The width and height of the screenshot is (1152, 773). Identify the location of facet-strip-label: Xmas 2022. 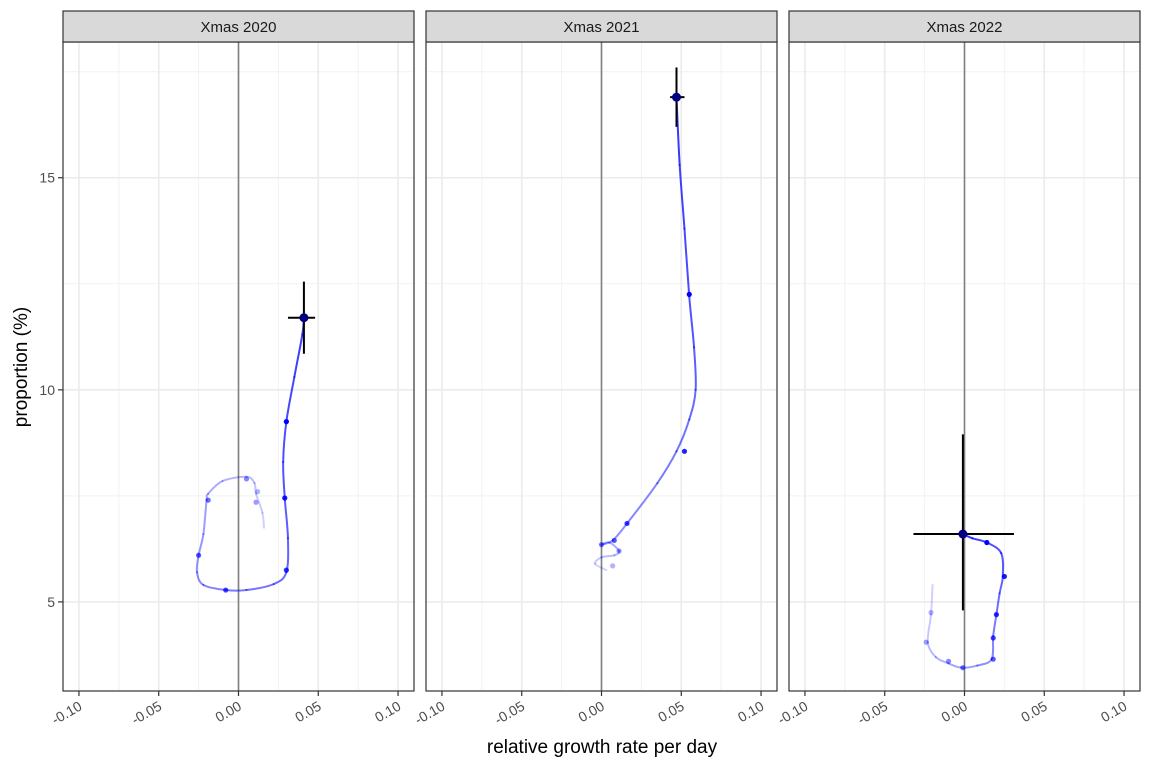
(965, 27).